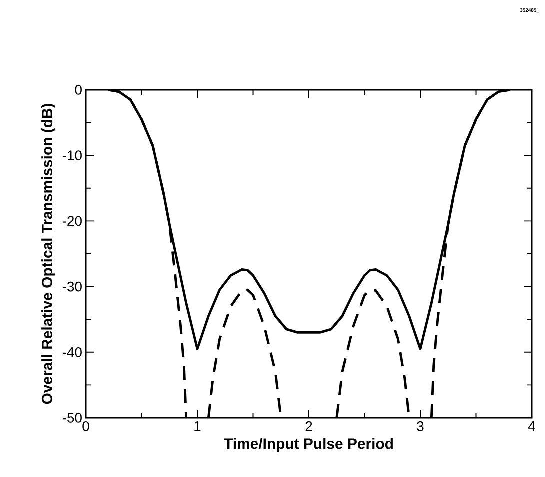 Image resolution: width=545 pixels, height=477 pixels. Describe the element at coordinates (72, 155) in the screenshot. I see `y-tick-label: -10` at that location.